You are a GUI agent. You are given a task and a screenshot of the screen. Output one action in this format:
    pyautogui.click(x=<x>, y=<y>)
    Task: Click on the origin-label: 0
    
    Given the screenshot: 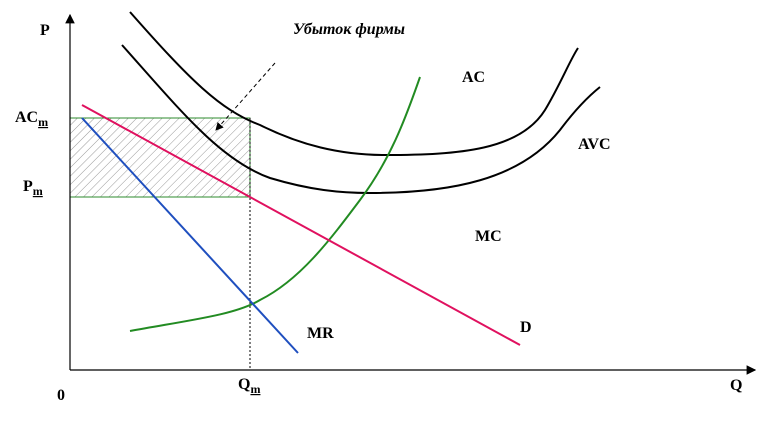 What is the action you would take?
    pyautogui.click(x=61, y=395)
    